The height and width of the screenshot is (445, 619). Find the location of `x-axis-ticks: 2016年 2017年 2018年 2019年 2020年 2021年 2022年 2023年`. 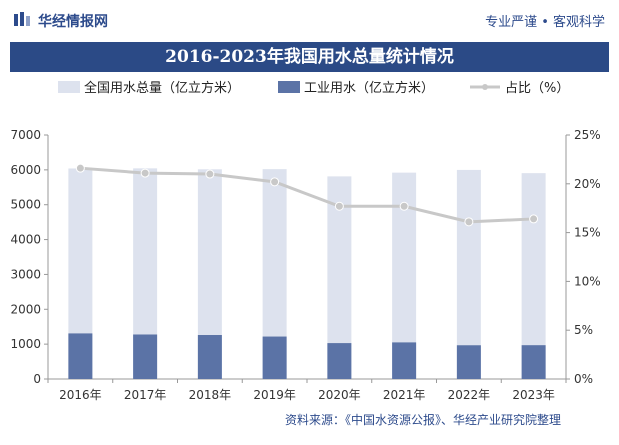

x-axis-ticks: 2016年 2017年 2018年 2019年 2020年 2021年 2022年 2023年 is located at coordinates (307, 390).